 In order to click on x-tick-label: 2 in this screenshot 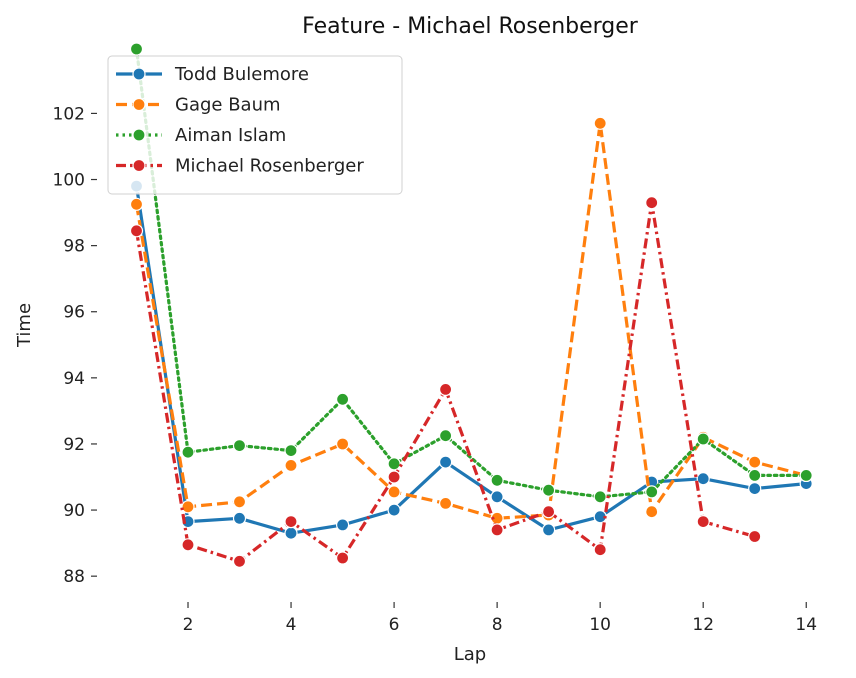, I will do `click(188, 625)`.